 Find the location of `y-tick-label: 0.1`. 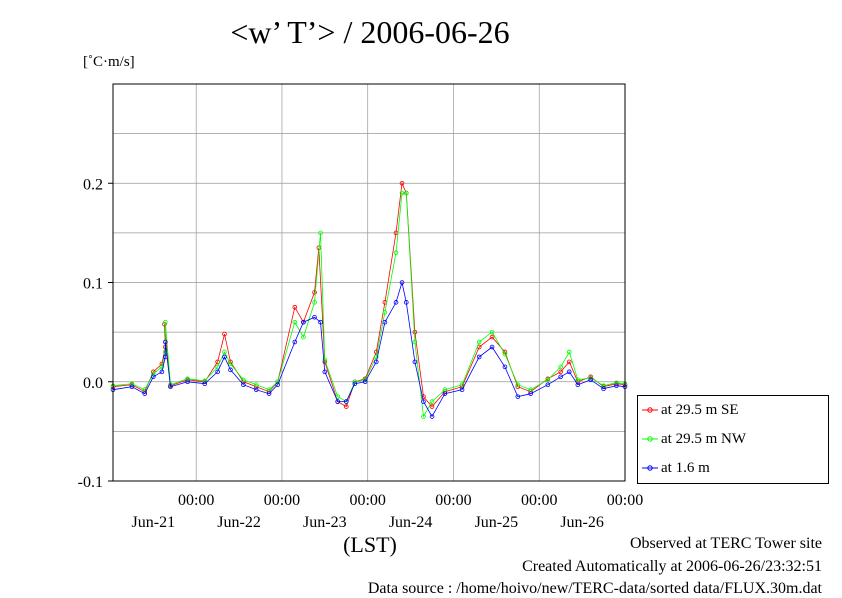

y-tick-label: 0.1 is located at coordinates (93, 284).